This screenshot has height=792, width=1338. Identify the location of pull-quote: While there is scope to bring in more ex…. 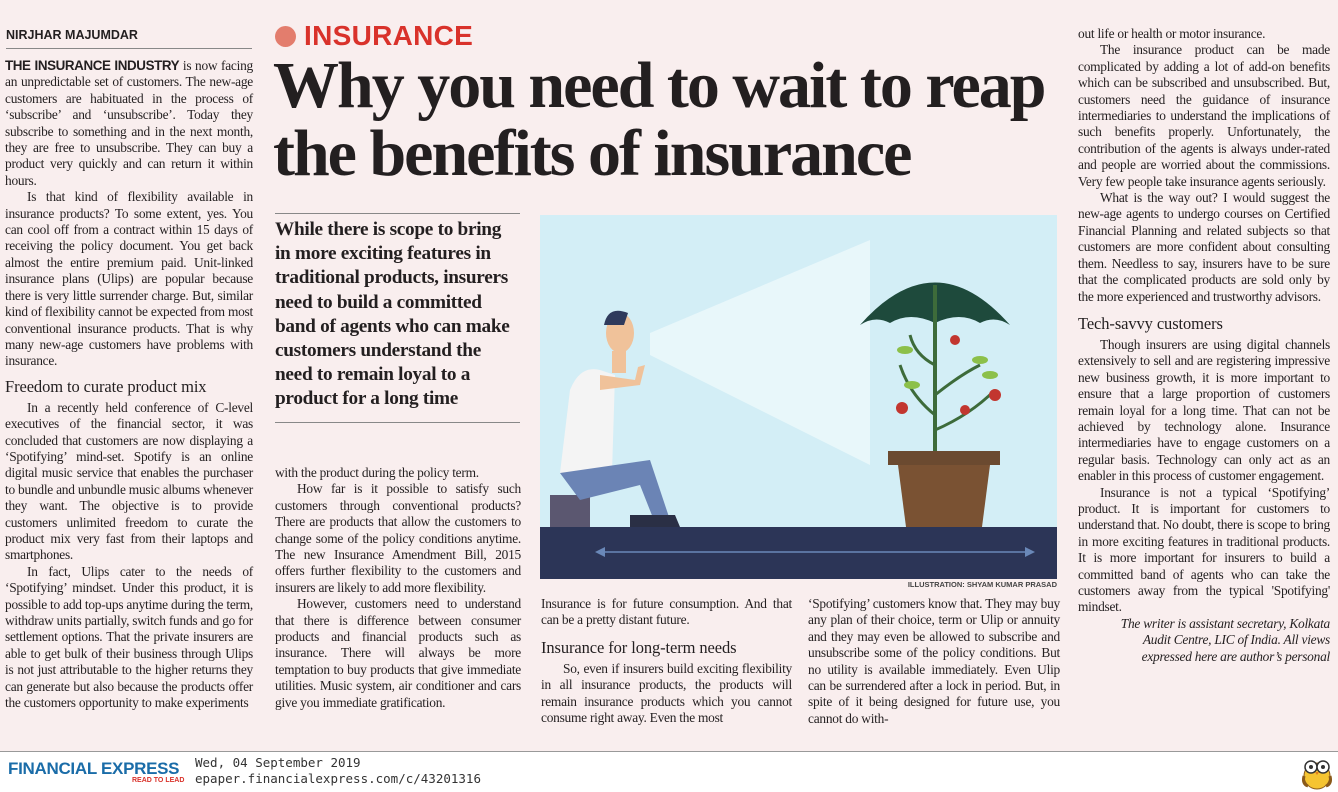
(397, 318).